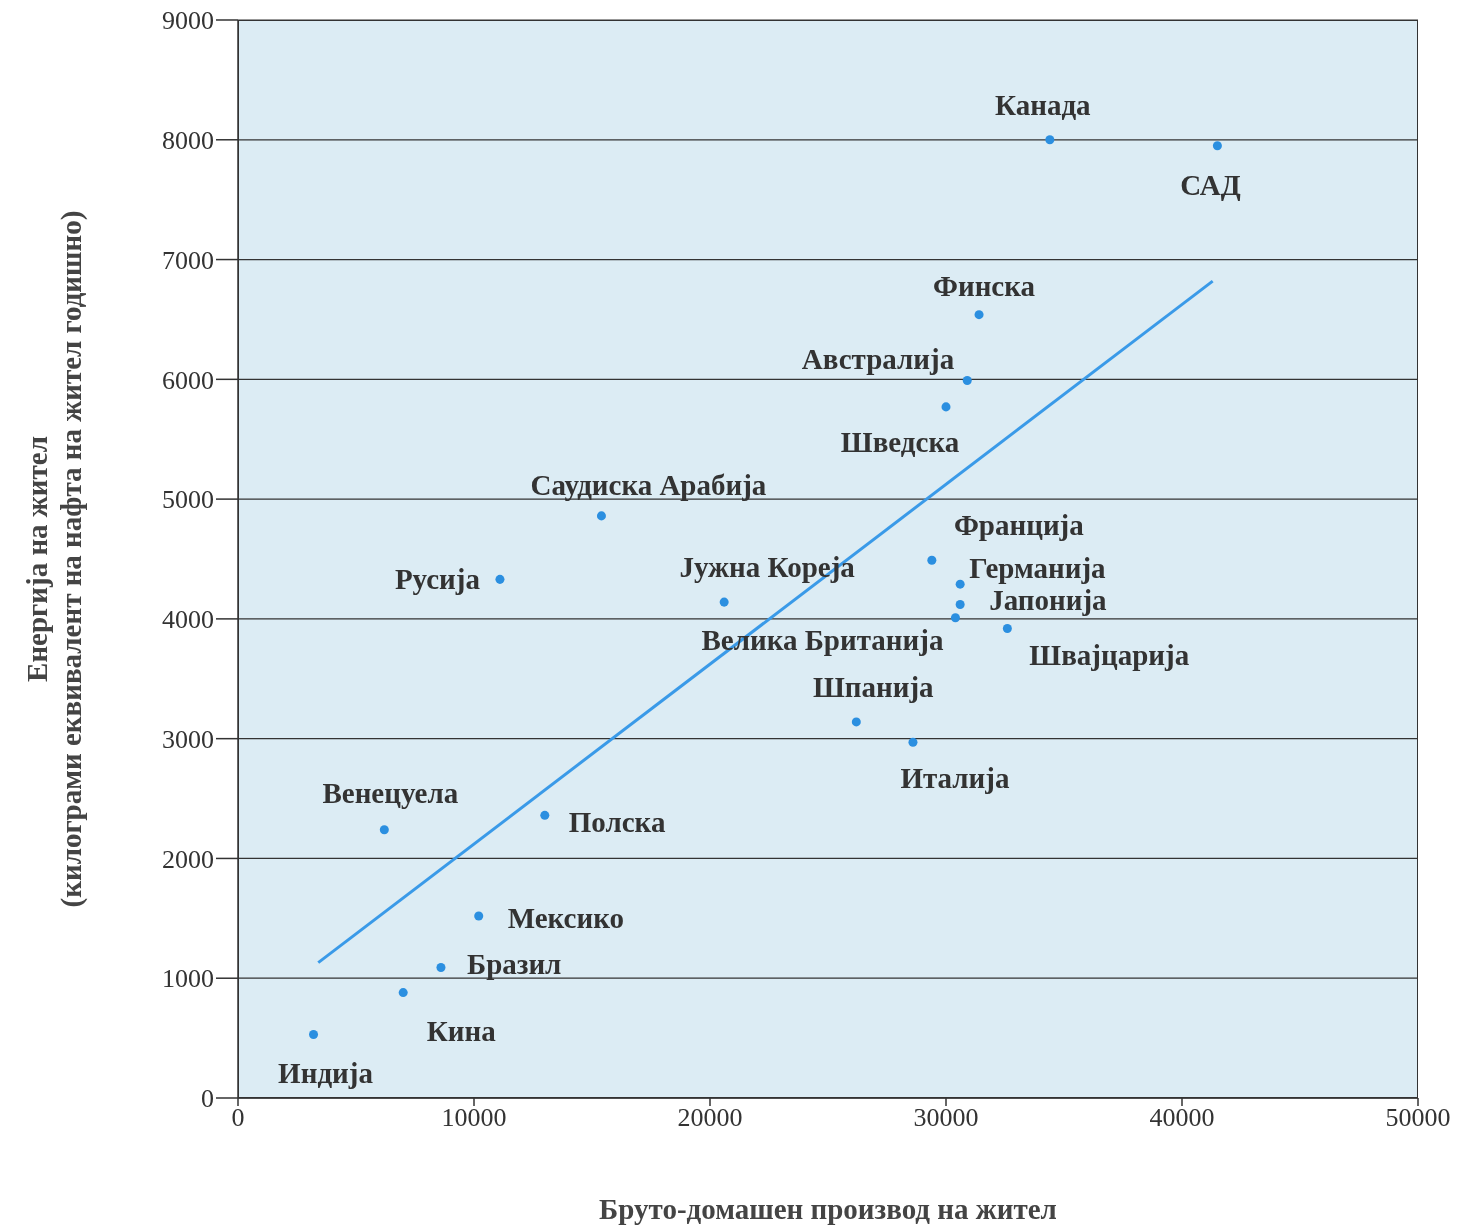 This screenshot has width=1470, height=1225. Describe the element at coordinates (828, 1209) in the screenshot. I see `x-axis-title: Бруто-домашен производ на жител` at that location.